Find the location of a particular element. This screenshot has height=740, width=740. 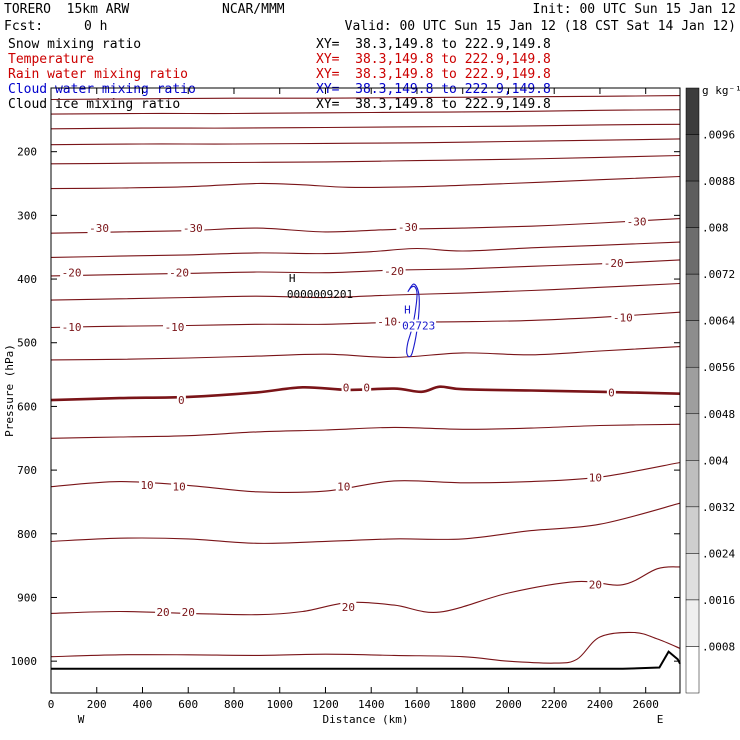

contour-label-6-0: -30 is located at coordinates (99, 228).